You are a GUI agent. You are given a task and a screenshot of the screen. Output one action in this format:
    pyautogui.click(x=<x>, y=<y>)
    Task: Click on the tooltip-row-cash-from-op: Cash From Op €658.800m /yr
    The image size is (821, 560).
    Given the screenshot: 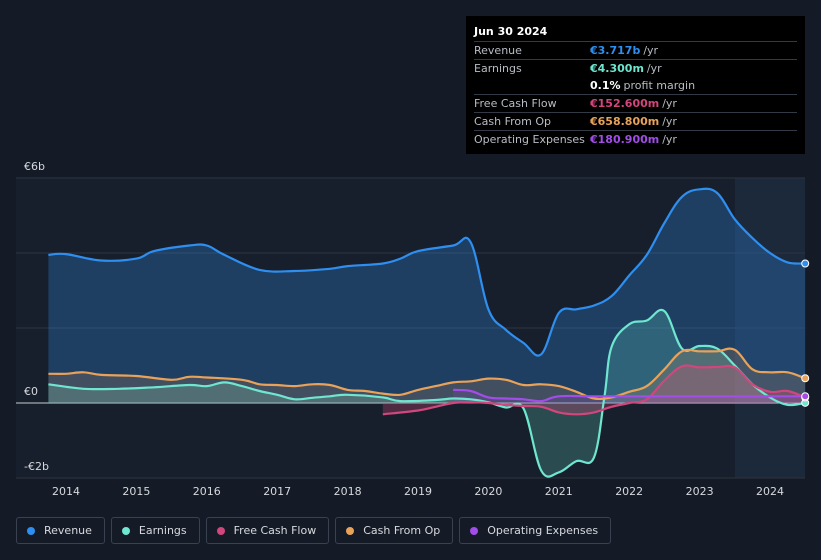 What is the action you would take?
    pyautogui.click(x=635, y=122)
    